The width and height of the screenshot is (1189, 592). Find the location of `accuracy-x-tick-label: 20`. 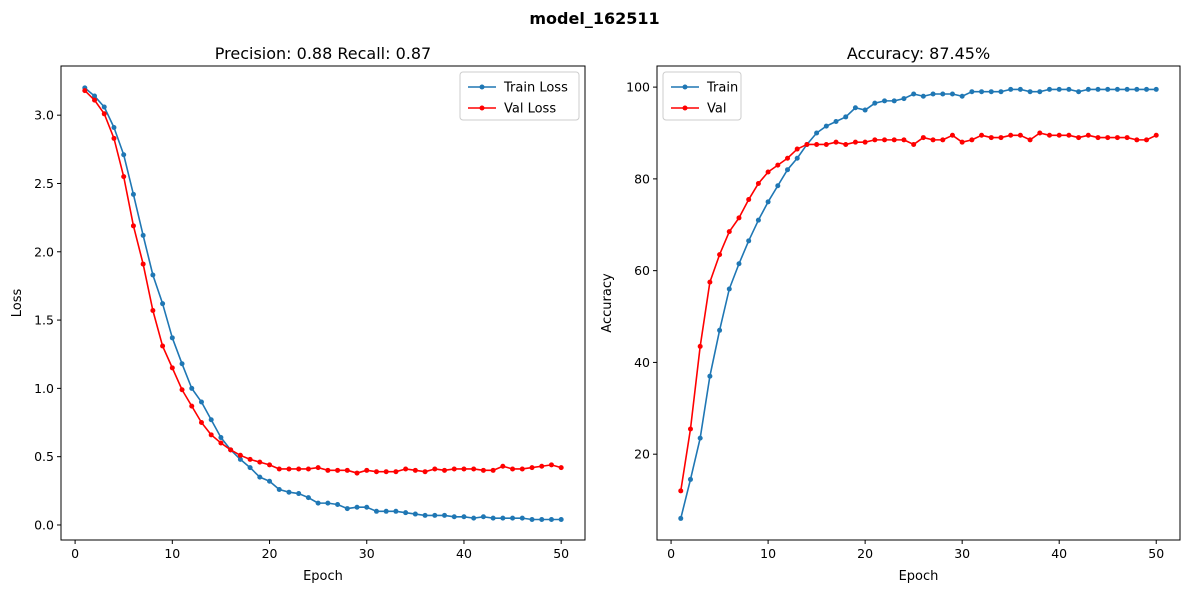

accuracy-x-tick-label: 20 is located at coordinates (865, 553).